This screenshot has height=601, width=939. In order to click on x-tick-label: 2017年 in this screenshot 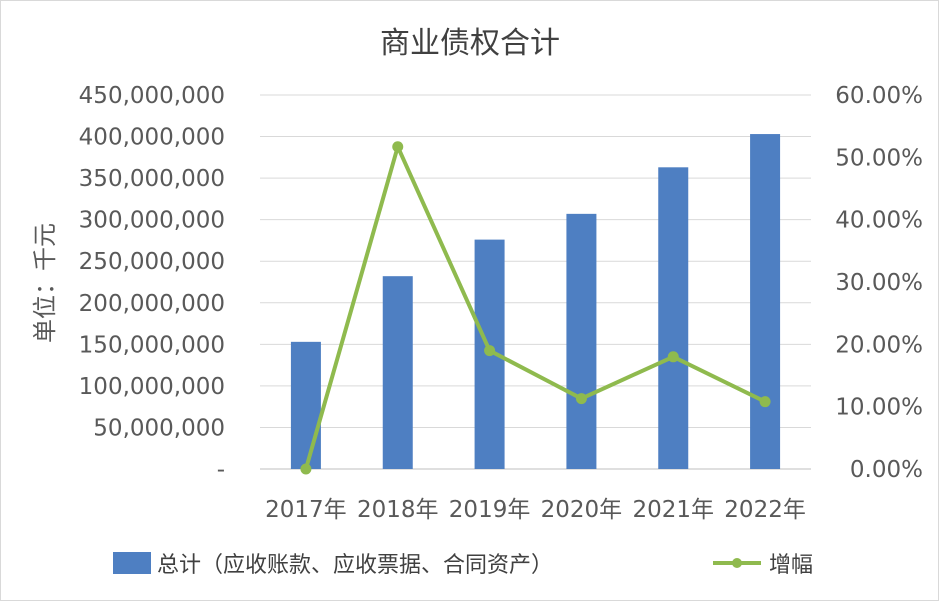, I will do `click(306, 510)`.